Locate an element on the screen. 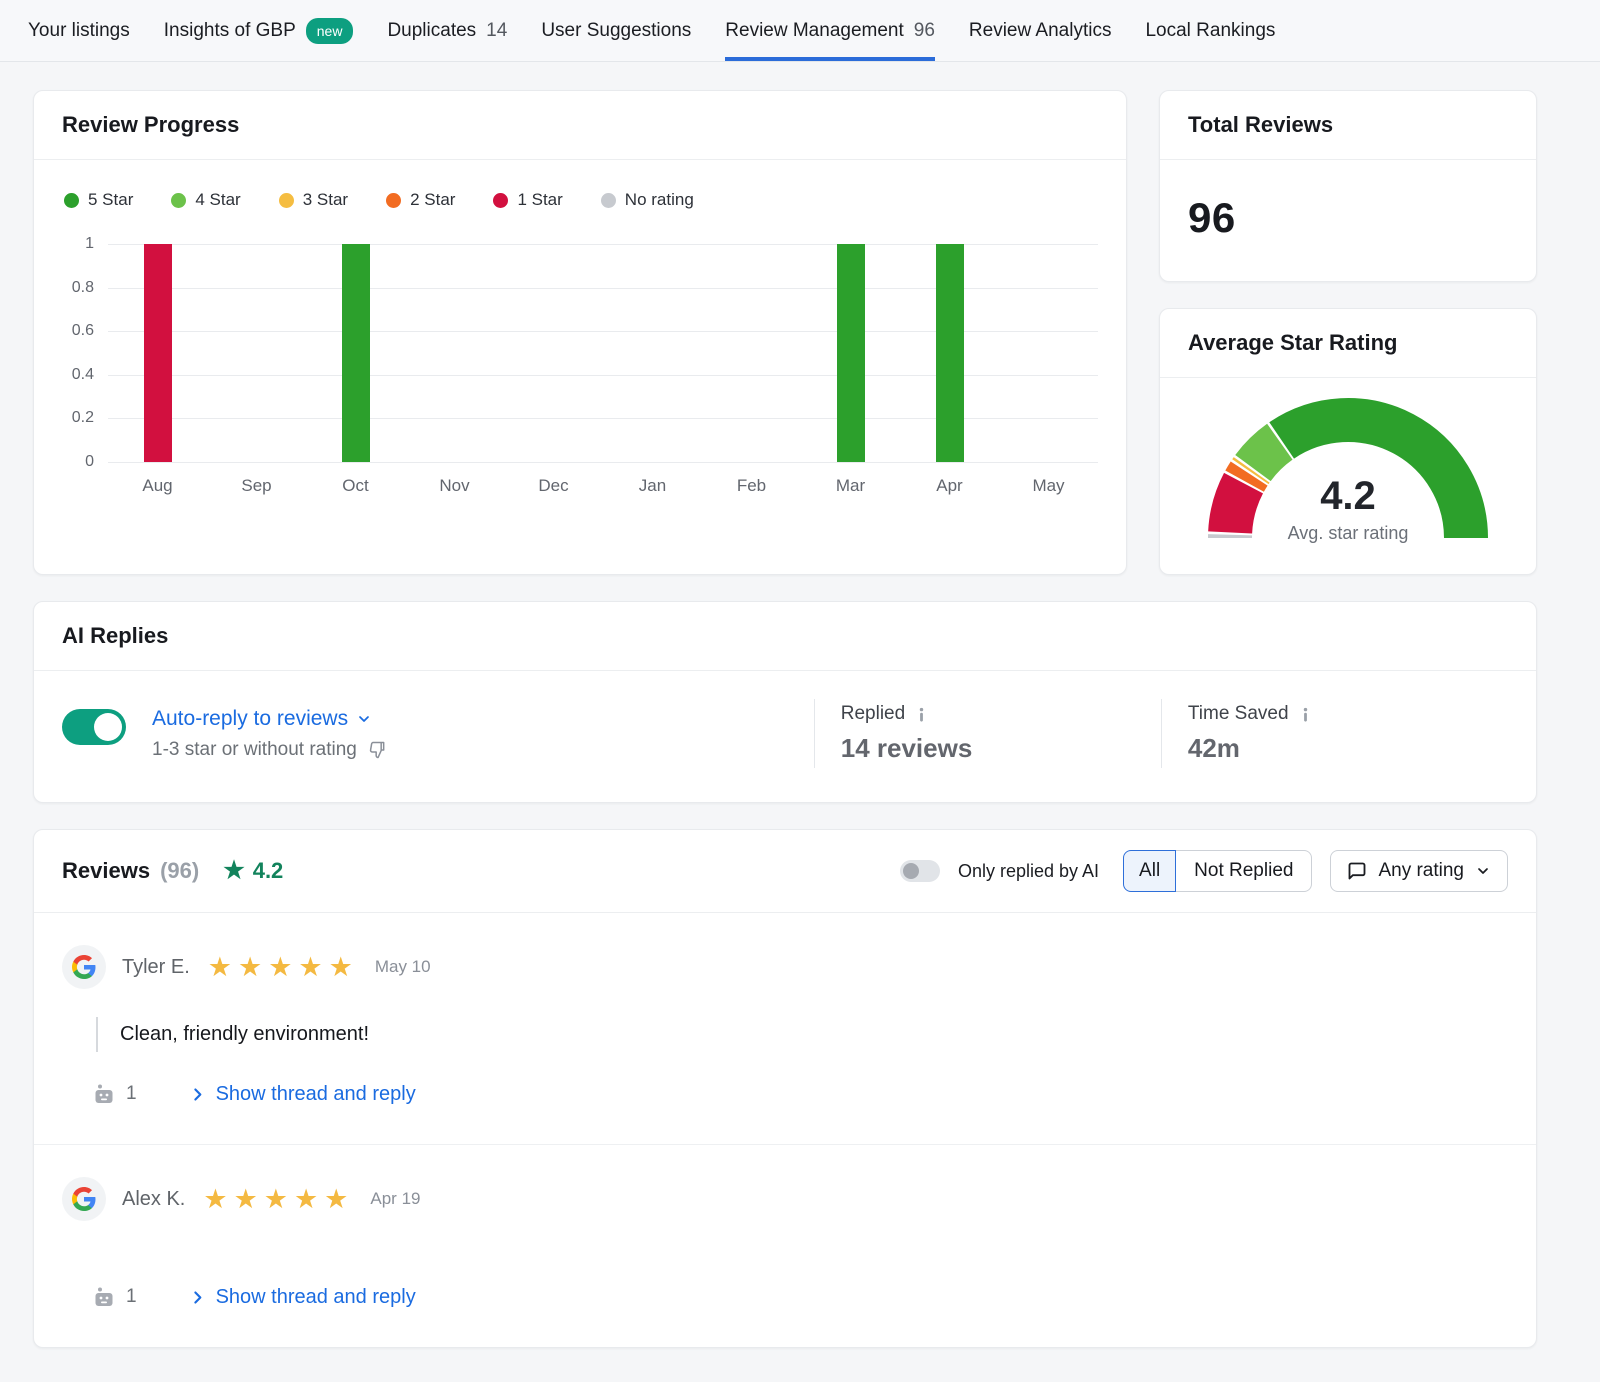  tab-review-analytics: Review Analytics is located at coordinates (1040, 30).